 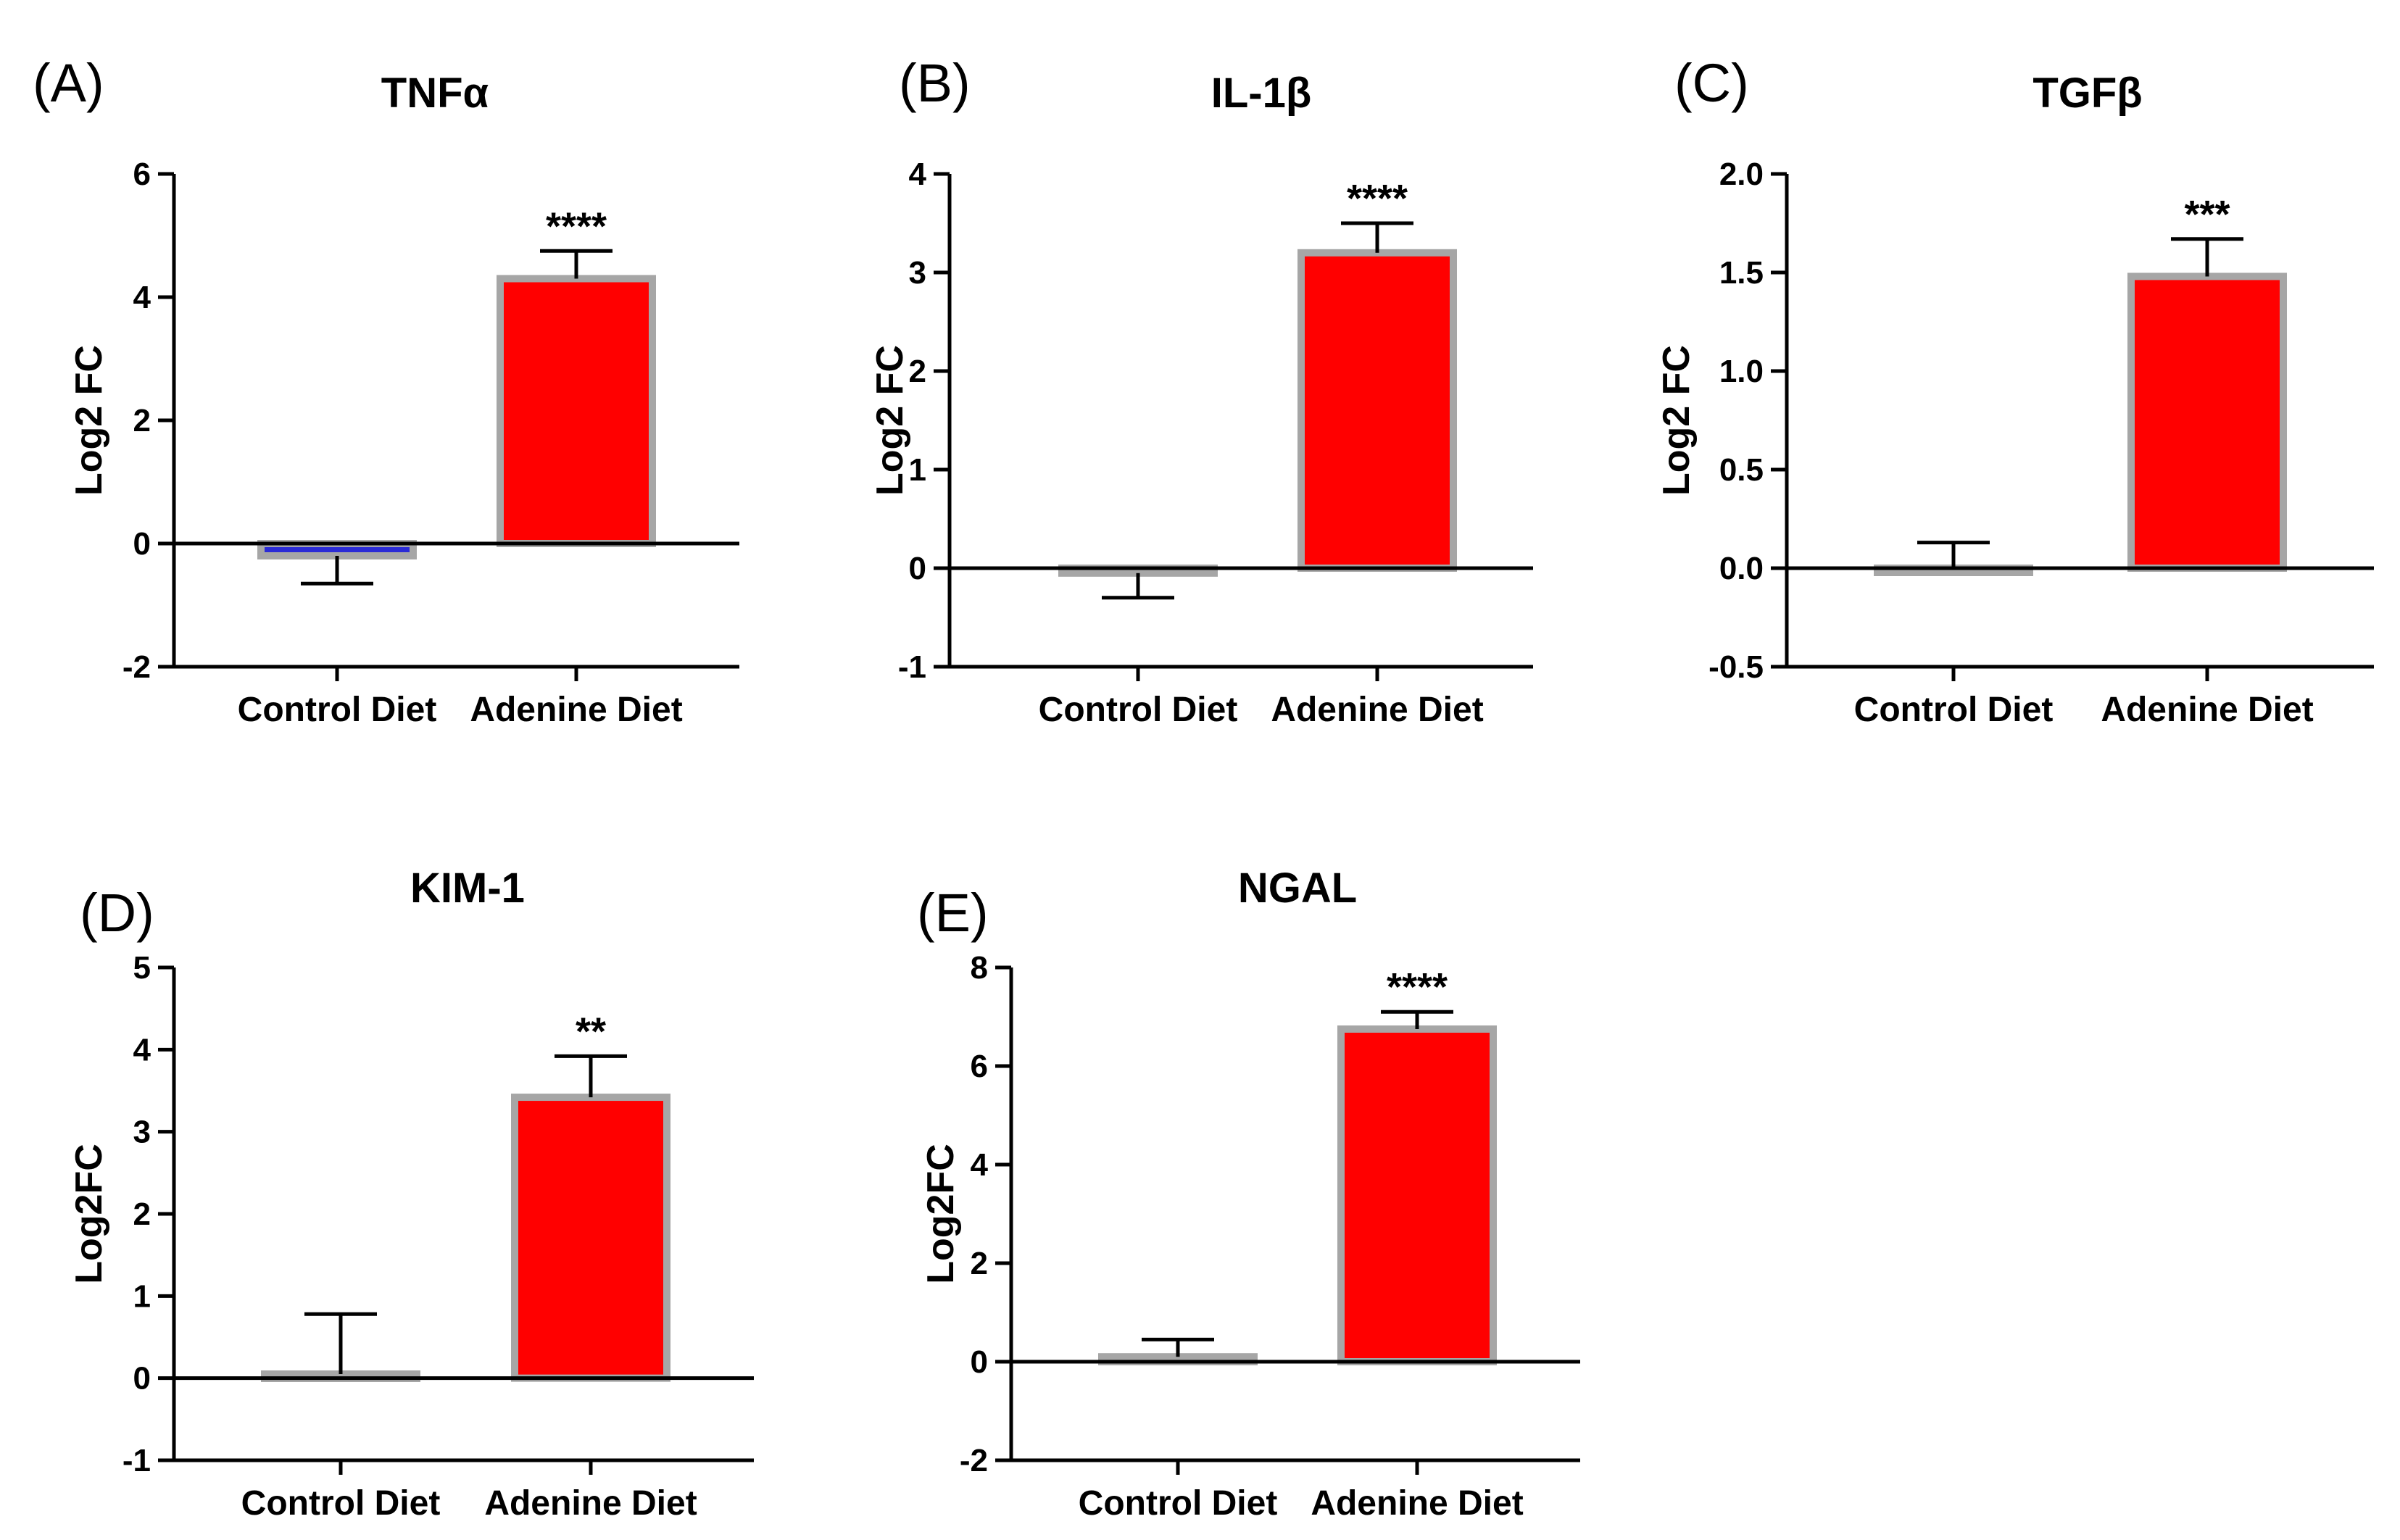 What do you see at coordinates (953, 913) in the screenshot?
I see `panel-letter: (E)` at bounding box center [953, 913].